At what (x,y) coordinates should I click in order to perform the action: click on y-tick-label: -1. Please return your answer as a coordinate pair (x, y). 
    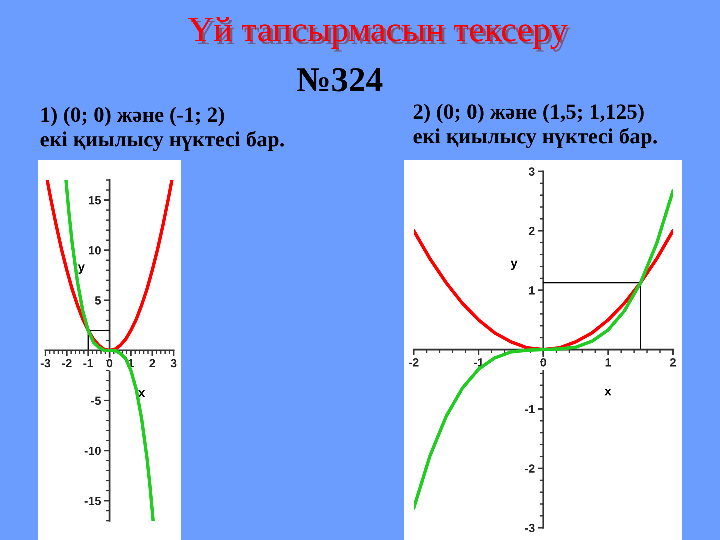
    Looking at the image, I should click on (530, 409).